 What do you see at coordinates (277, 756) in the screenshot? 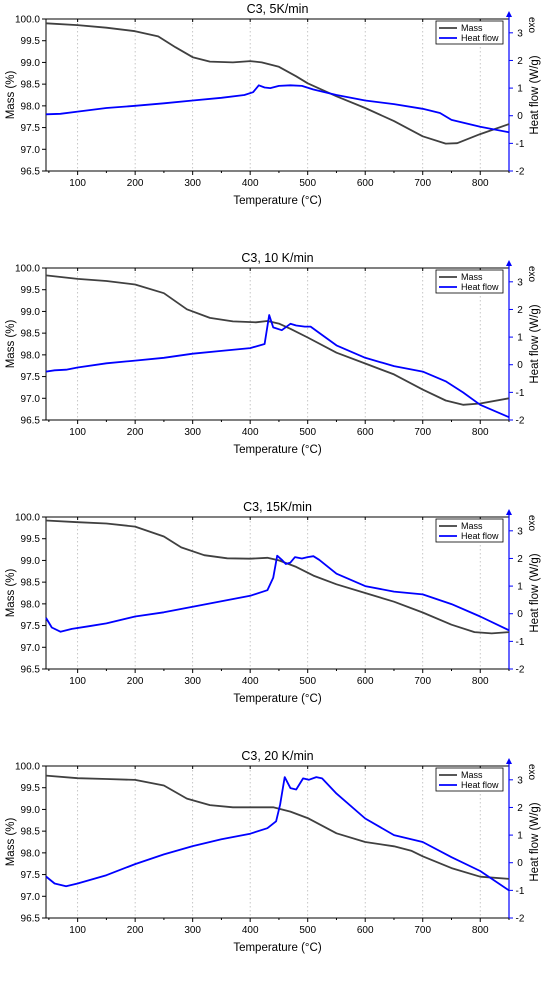
I see `chart-title: C3, 20 K/min` at bounding box center [277, 756].